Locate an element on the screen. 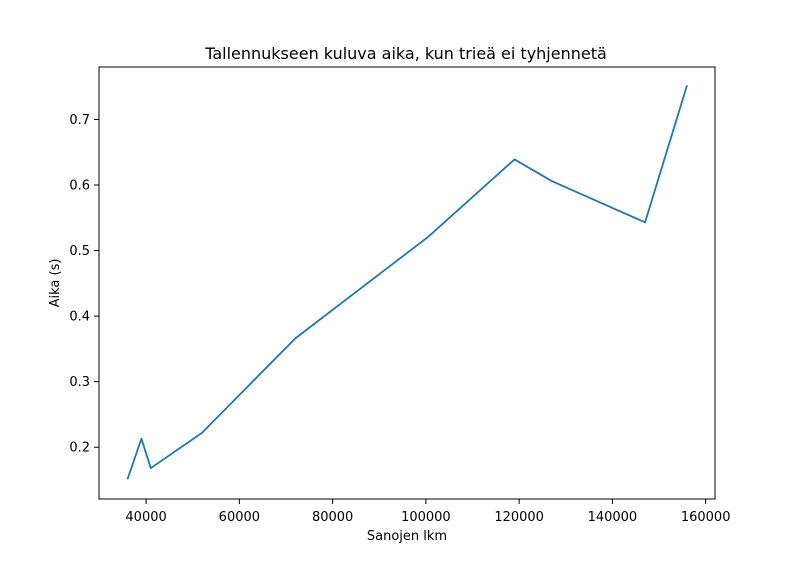 Image resolution: width=794 pixels, height=562 pixels. y-tick-label: 0.2 is located at coordinates (79, 448).